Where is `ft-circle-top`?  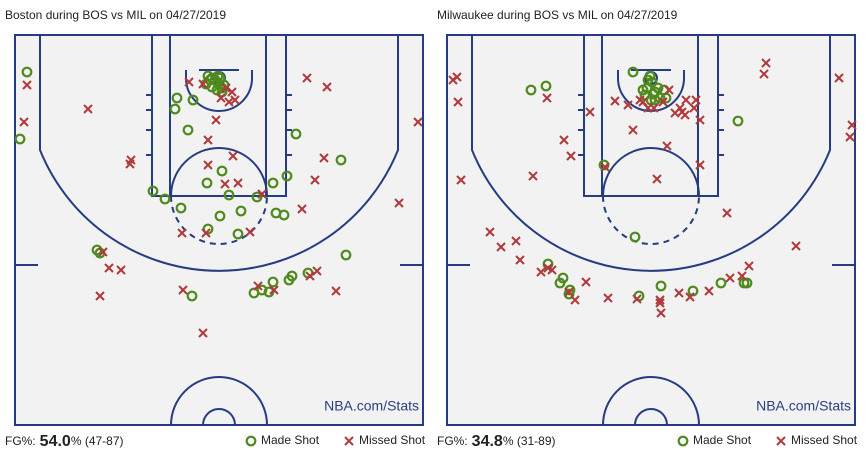 ft-circle-top is located at coordinates (651, 172).